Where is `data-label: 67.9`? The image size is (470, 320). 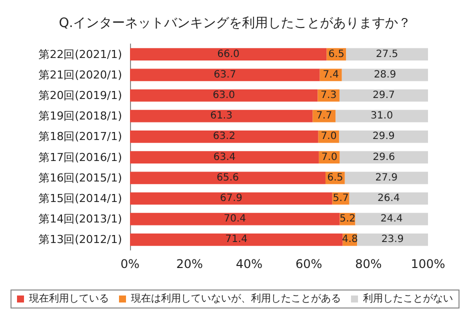 data-label: 67.9 is located at coordinates (231, 198).